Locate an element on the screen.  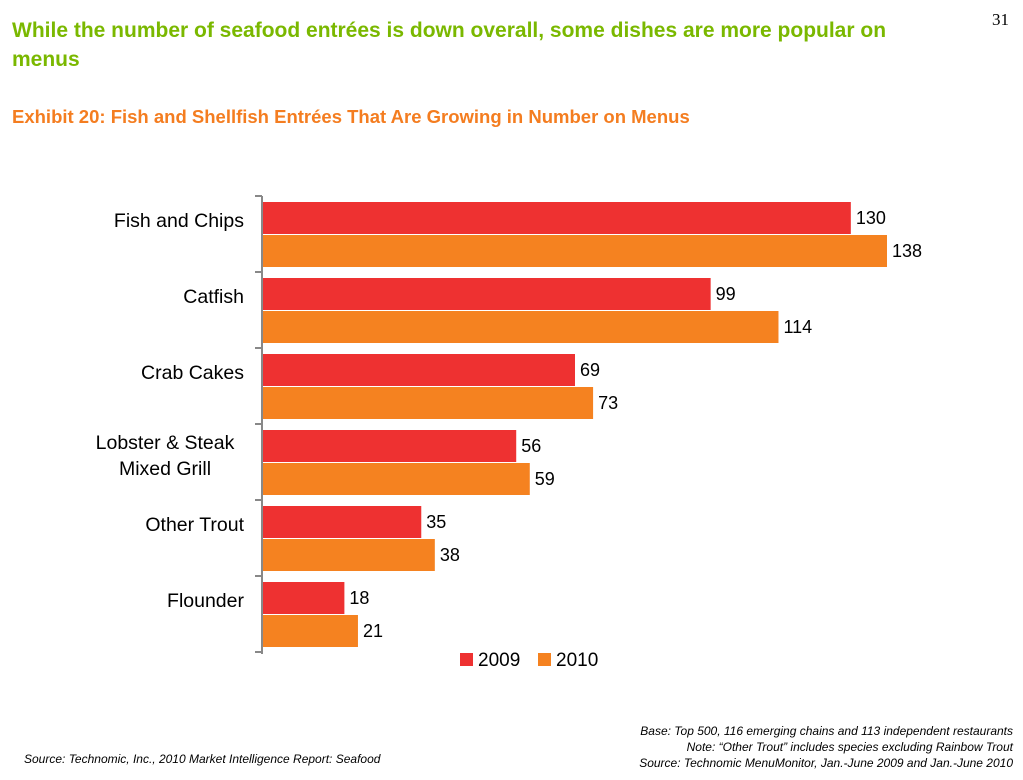
category-label-line: Other Trout is located at coordinates (194, 525).